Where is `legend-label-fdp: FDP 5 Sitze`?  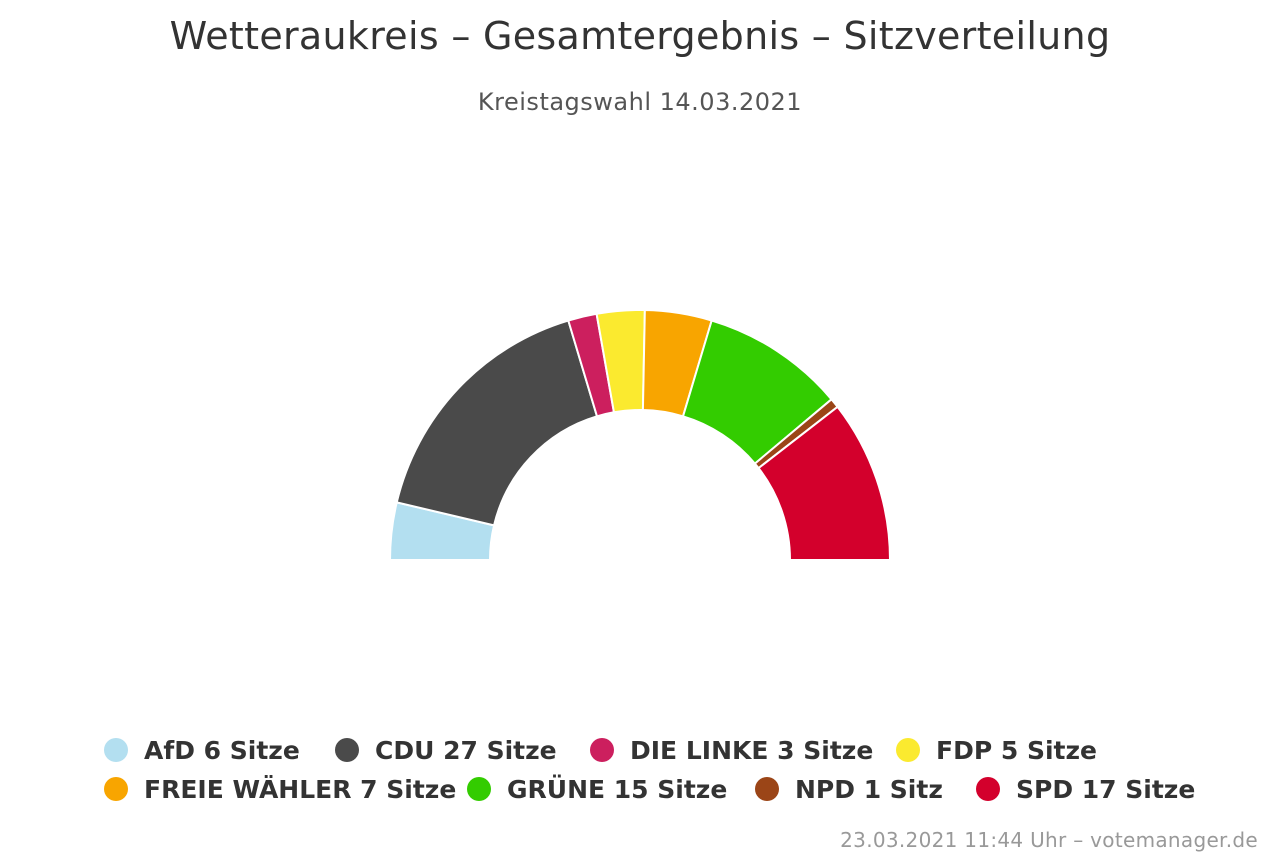 legend-label-fdp: FDP 5 Sitze is located at coordinates (1016, 750).